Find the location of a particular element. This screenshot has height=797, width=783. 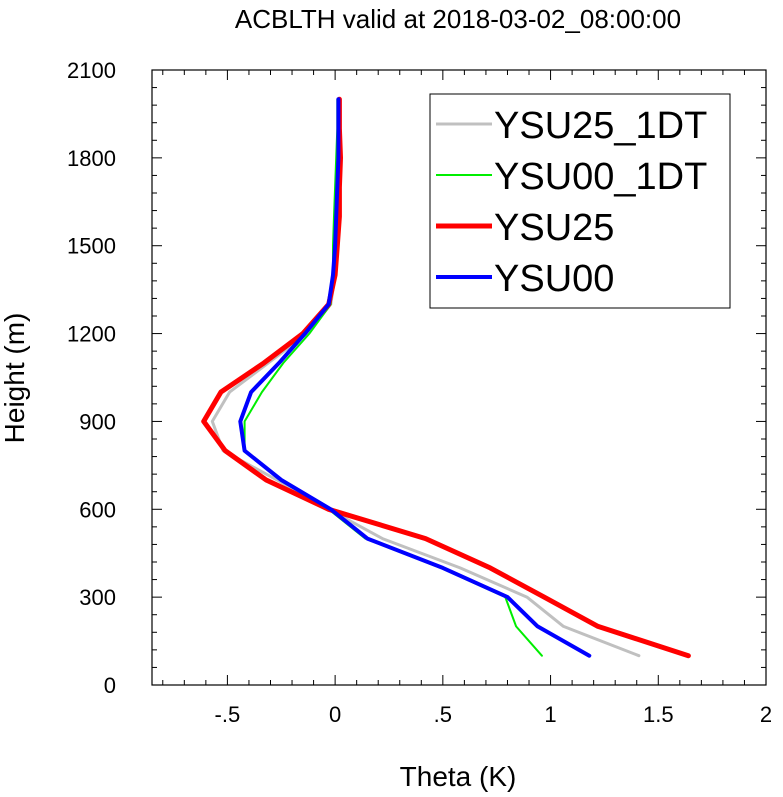

y-tick-label: 300 is located at coordinates (97, 597).